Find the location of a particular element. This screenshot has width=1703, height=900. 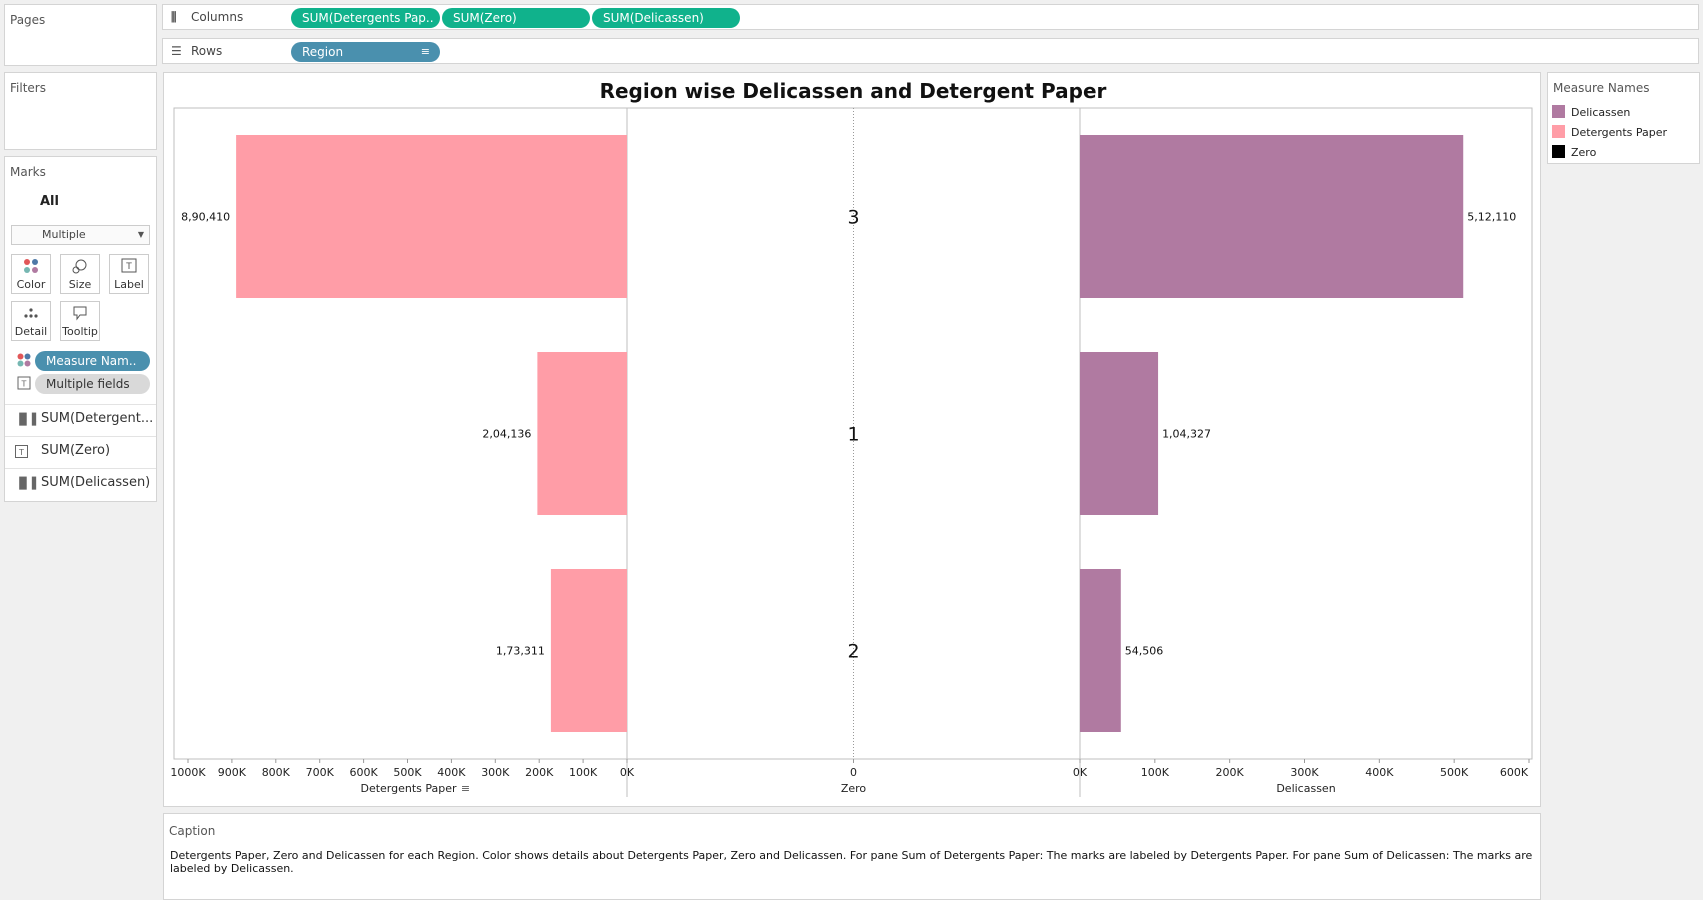

axis-title-zero: Zero is located at coordinates (854, 788).